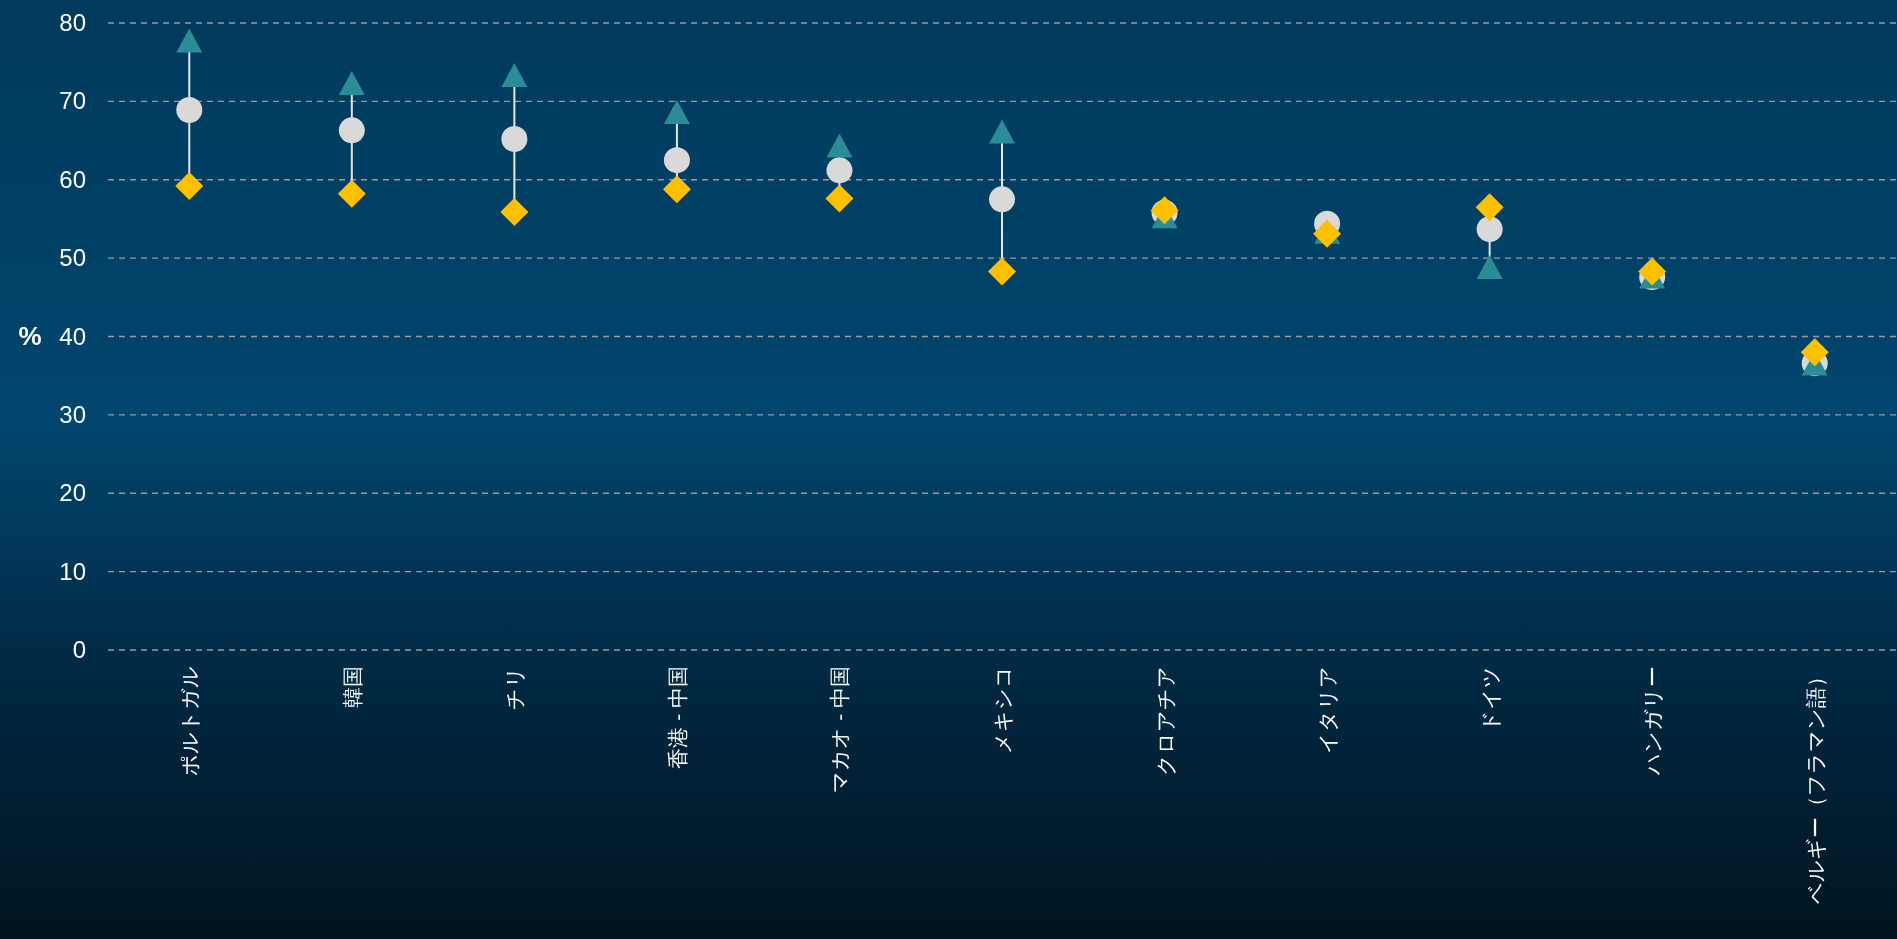 This screenshot has height=939, width=1897. I want to click on y-tick-label: 20, so click(72, 493).